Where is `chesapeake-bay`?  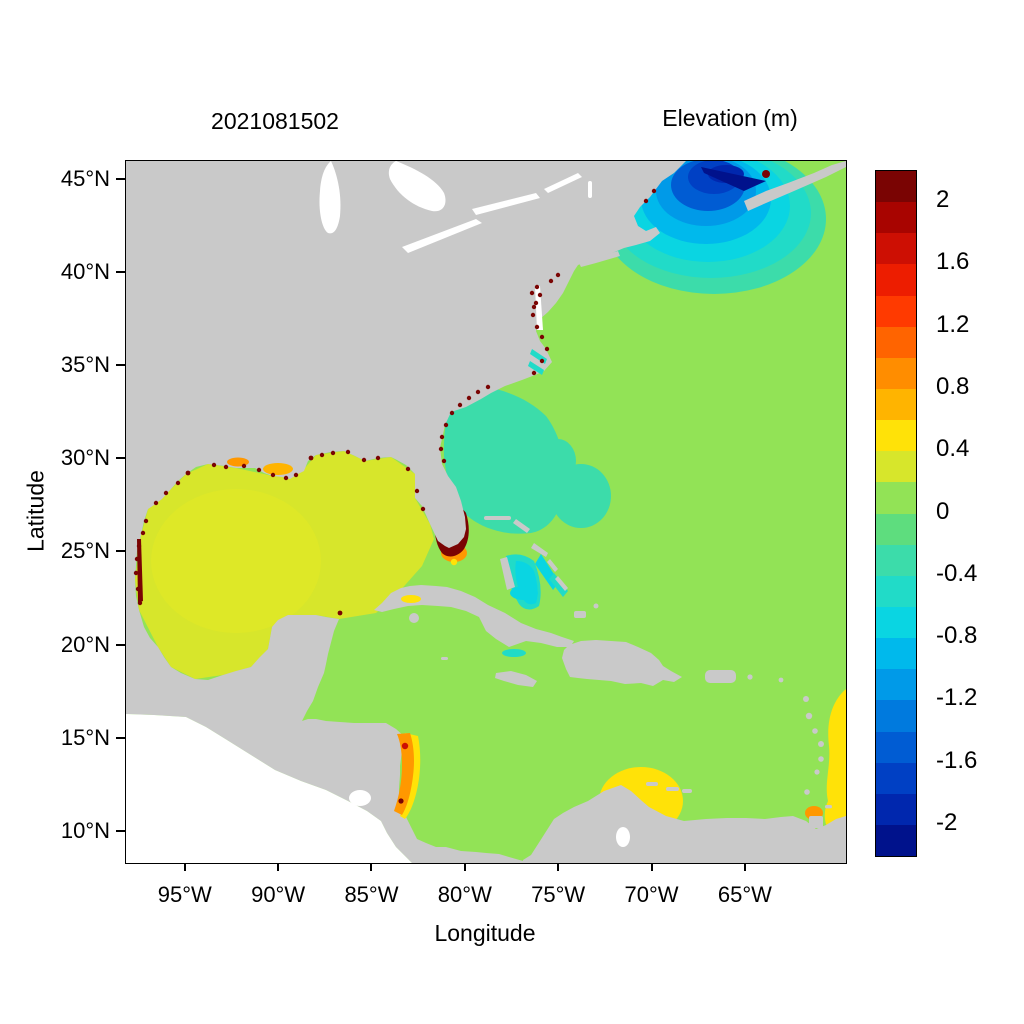
chesapeake-bay is located at coordinates (539, 308).